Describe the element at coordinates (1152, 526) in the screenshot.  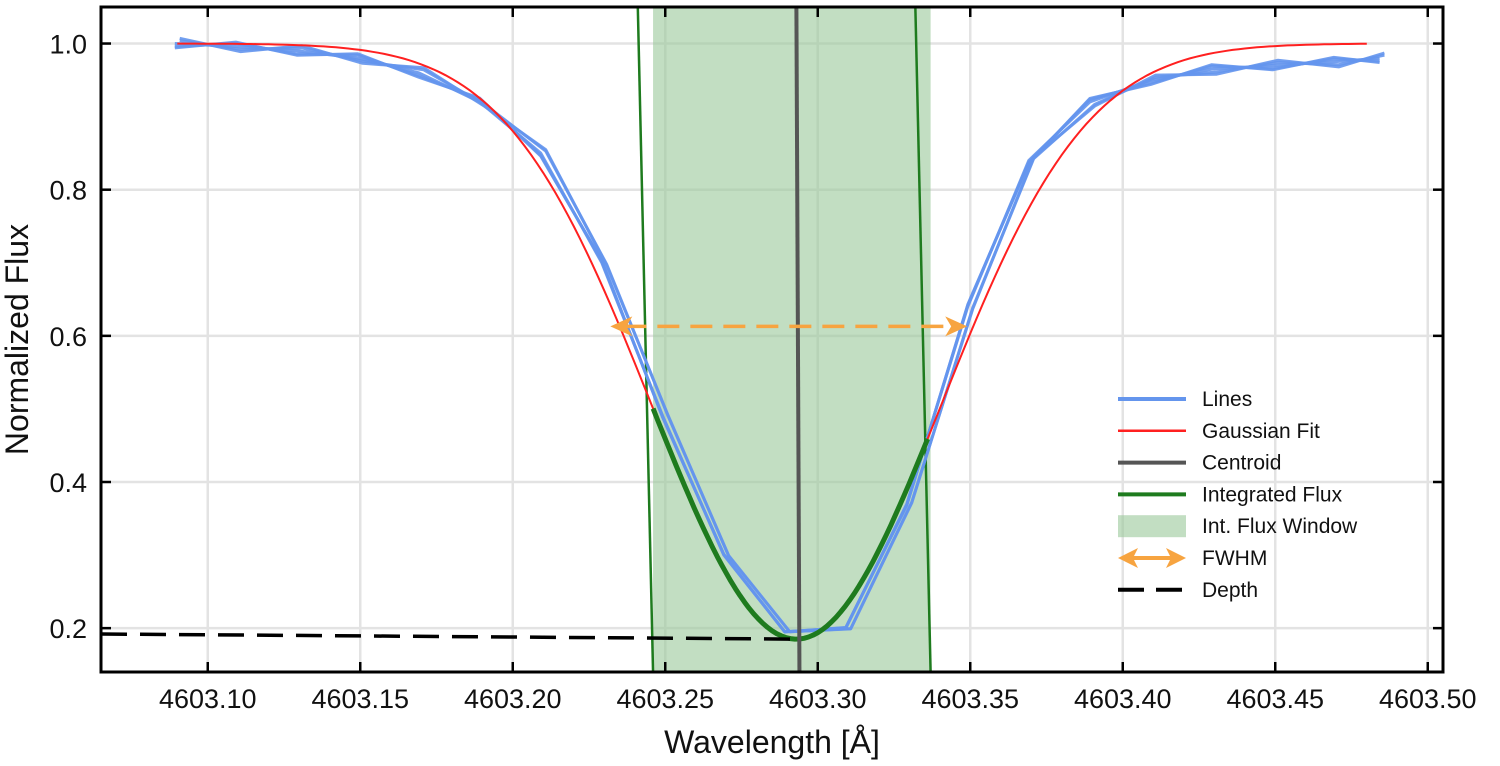
I see `legend-int-flux-window-swatch` at that location.